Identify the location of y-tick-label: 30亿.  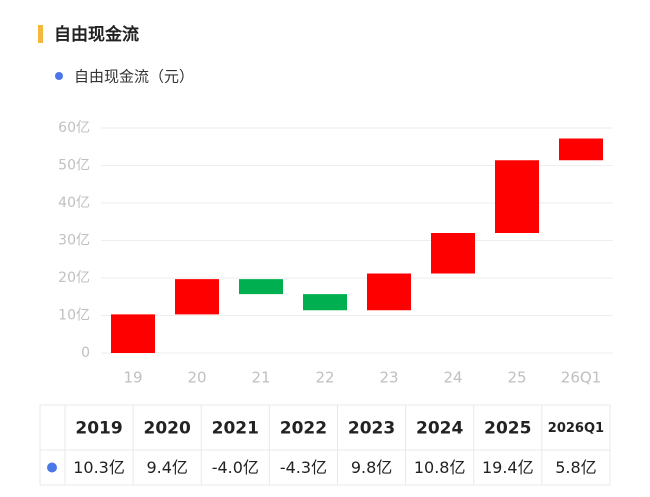
(74, 241).